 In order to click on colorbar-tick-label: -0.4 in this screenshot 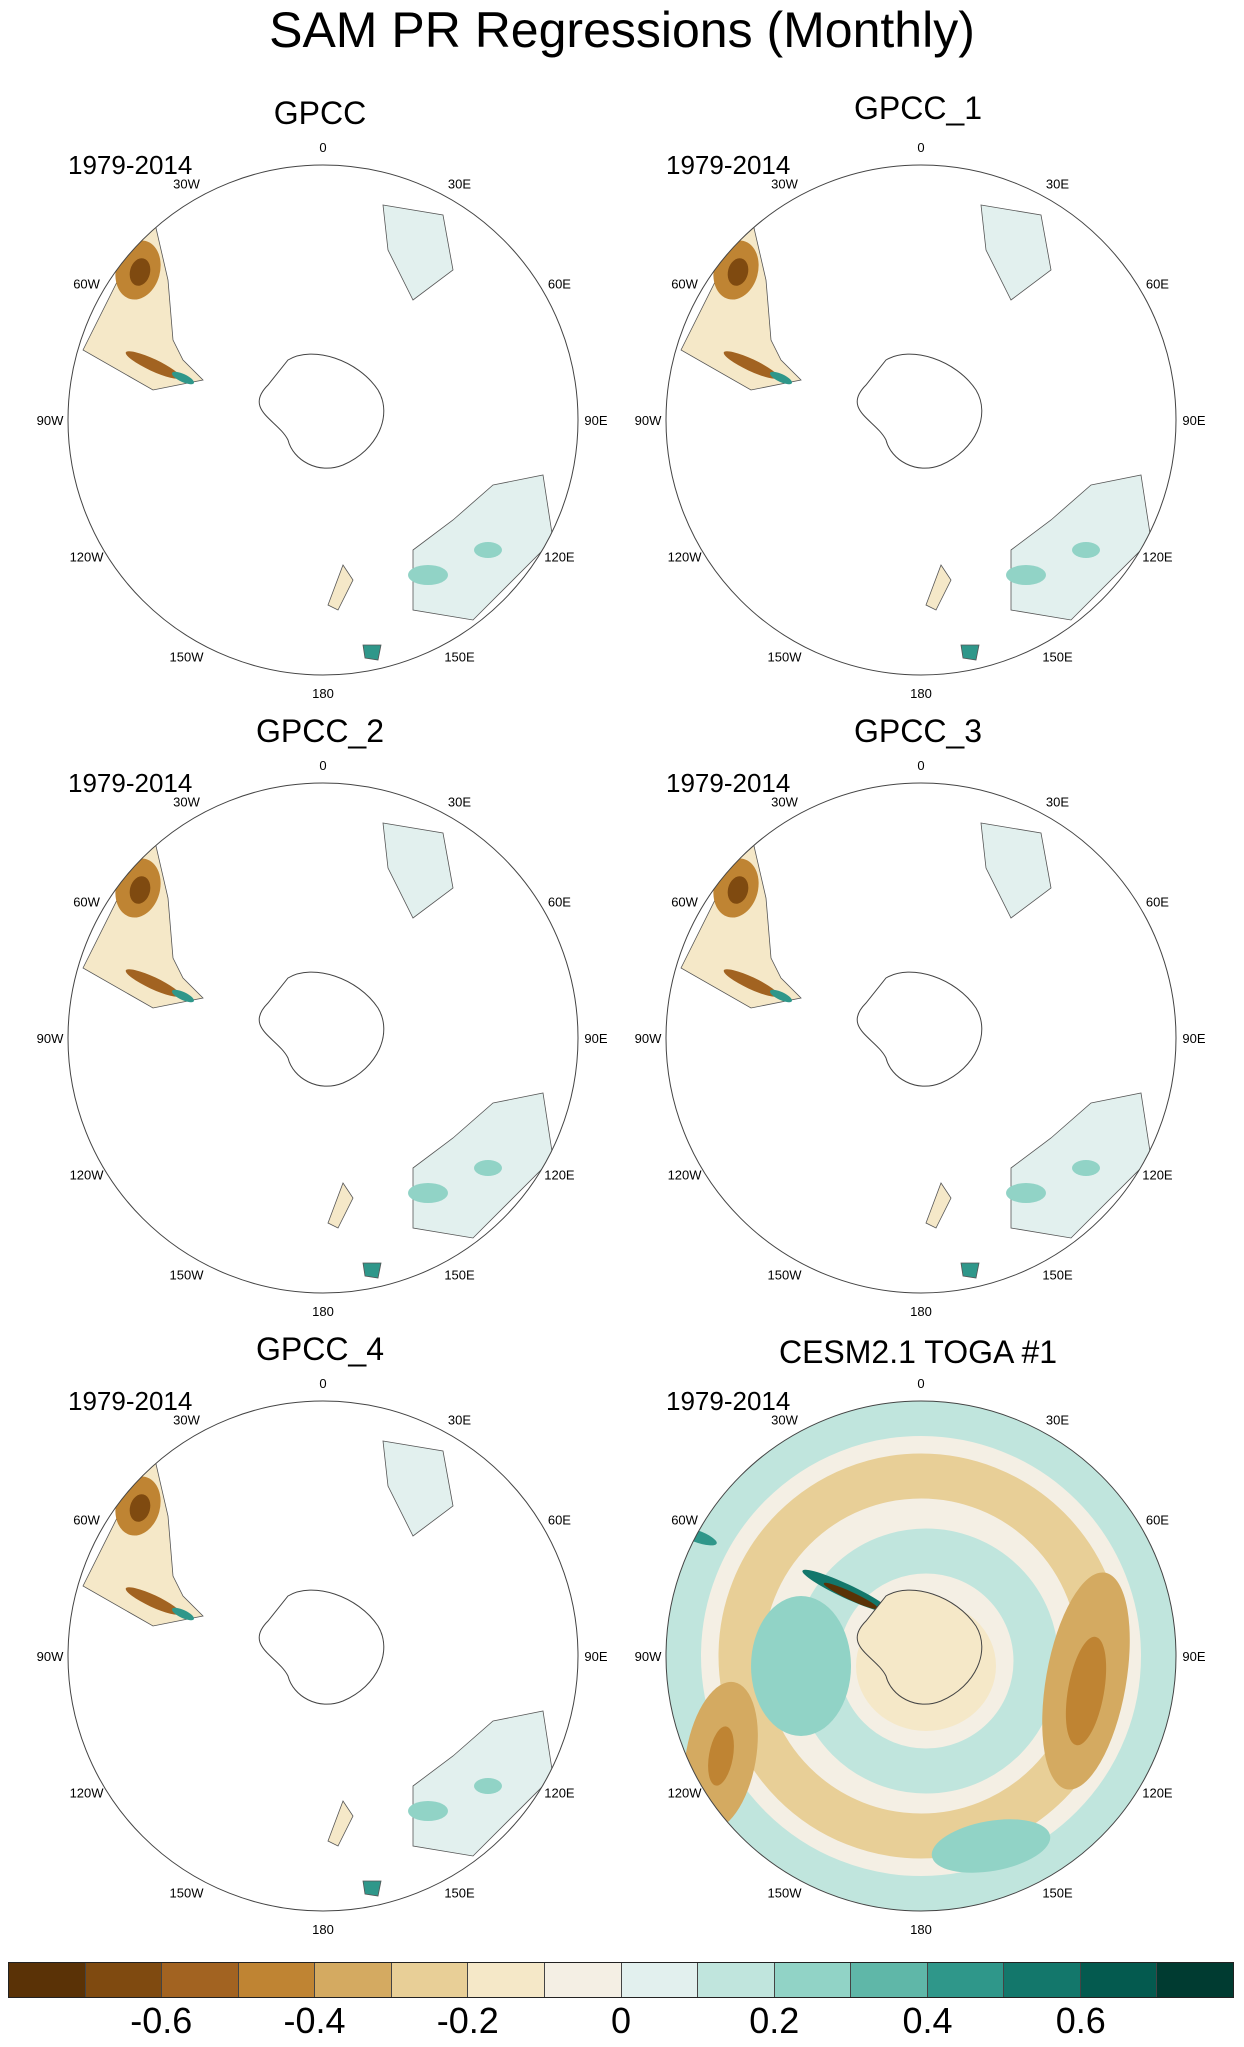, I will do `click(314, 2020)`.